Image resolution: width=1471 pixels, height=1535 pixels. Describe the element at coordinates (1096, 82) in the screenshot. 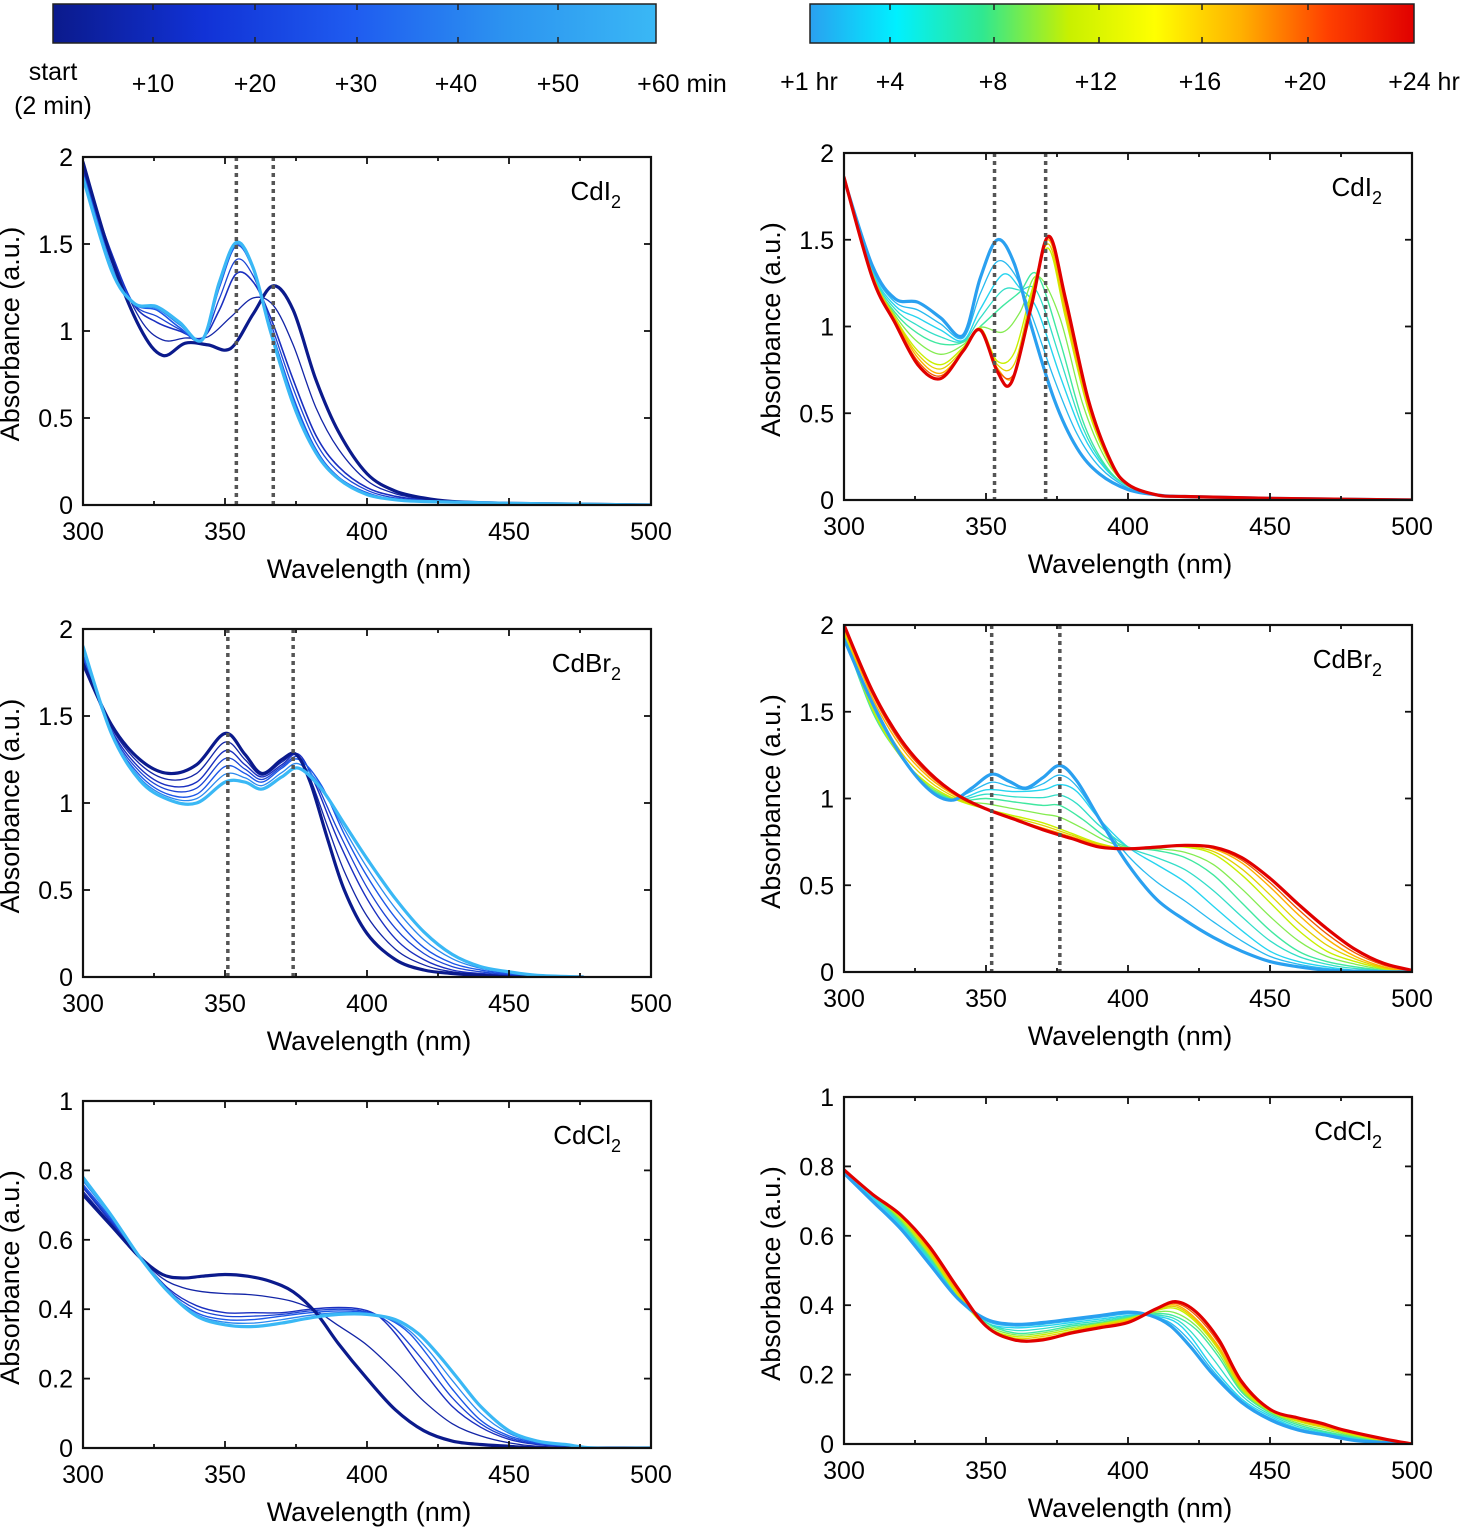

I see `colorbar-label: +12` at that location.